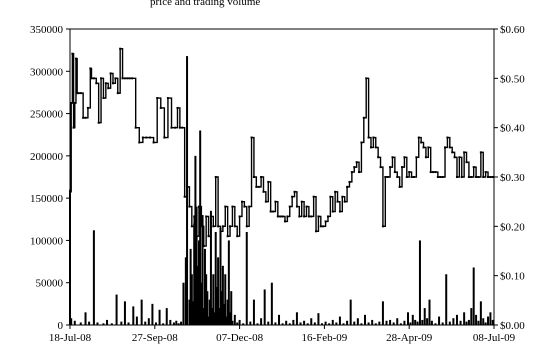  What do you see at coordinates (512, 277) in the screenshot?
I see `right-tick-label: $0.10` at bounding box center [512, 277].